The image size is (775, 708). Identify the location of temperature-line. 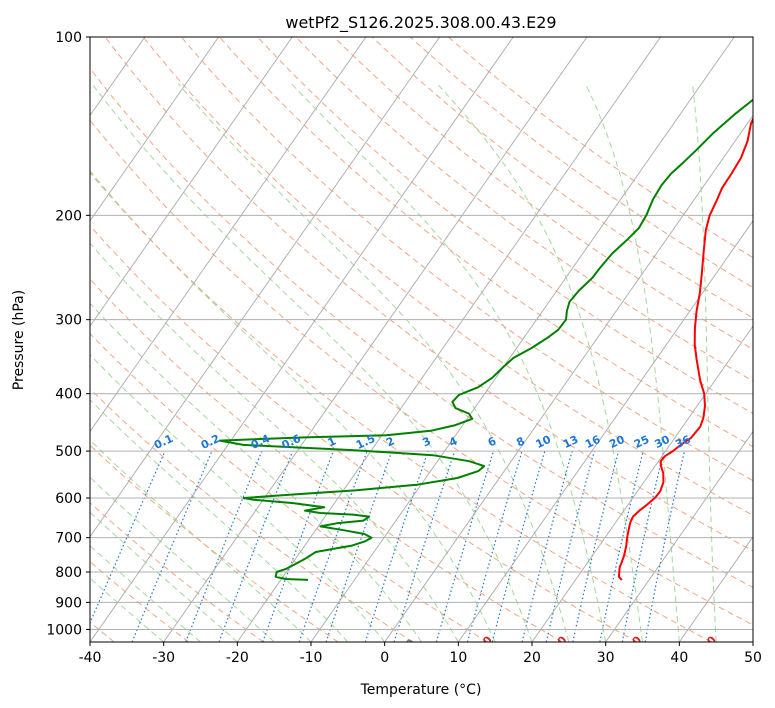
(685, 348).